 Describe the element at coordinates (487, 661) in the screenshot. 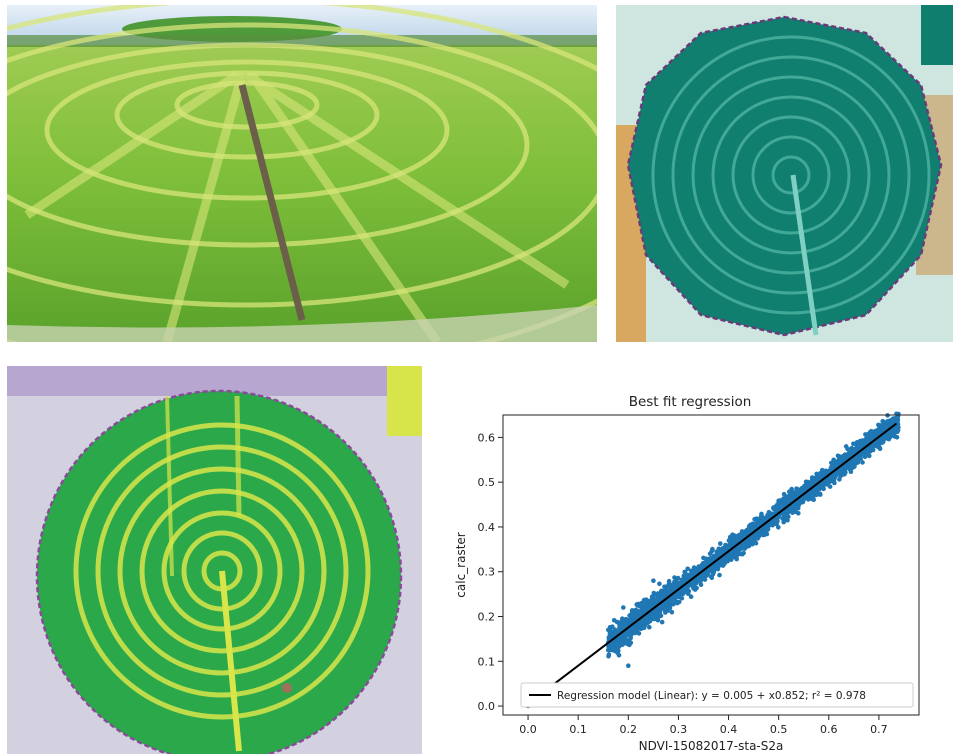

I see `y-tick-label: 0.1` at that location.